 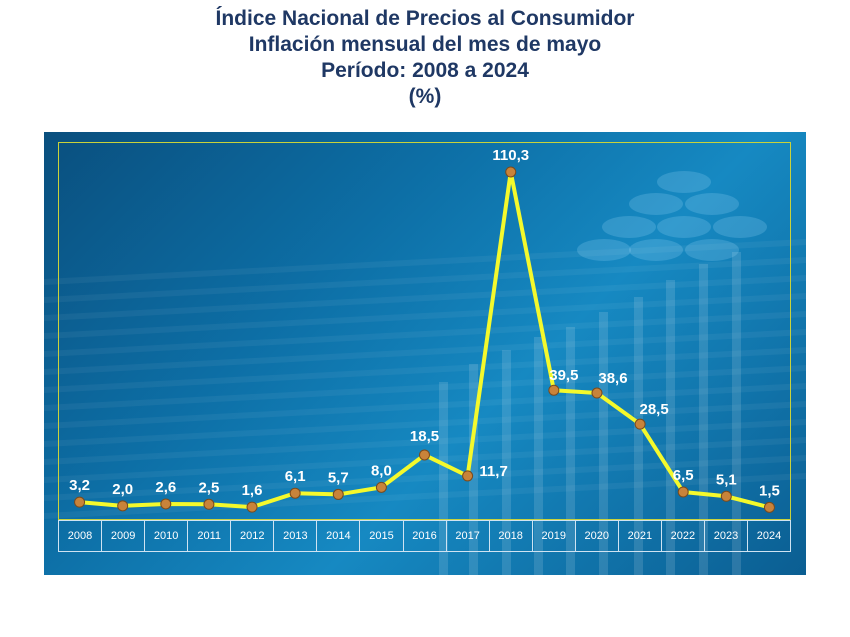 What do you see at coordinates (165, 487) in the screenshot?
I see `data-label: 2,6` at bounding box center [165, 487].